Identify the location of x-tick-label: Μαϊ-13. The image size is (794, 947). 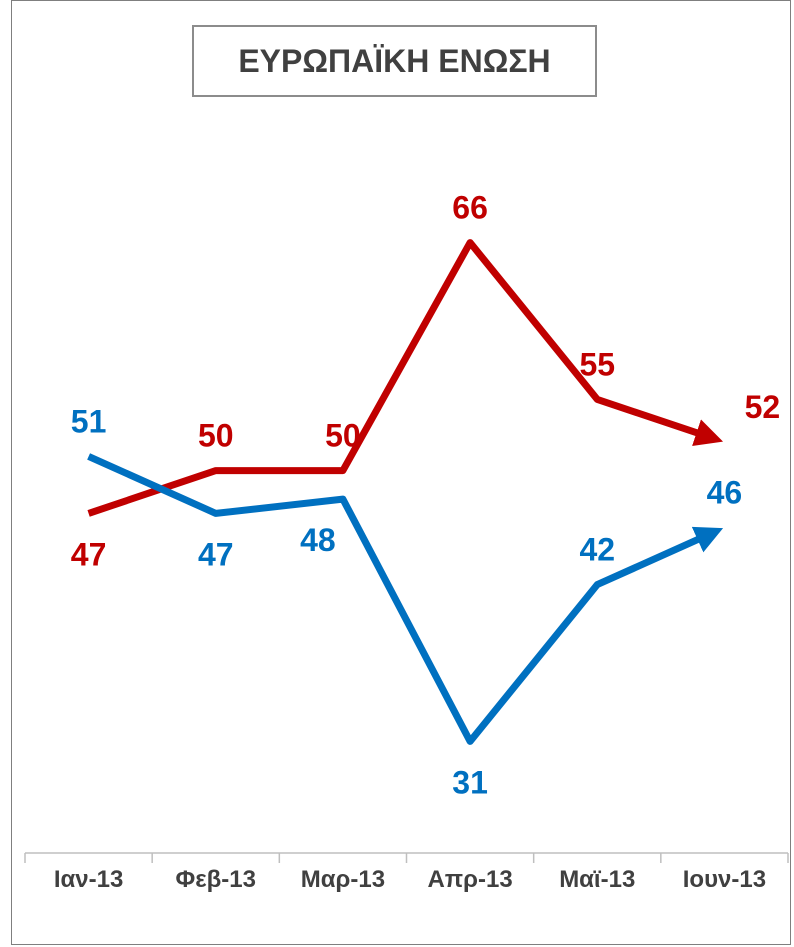
(597, 879).